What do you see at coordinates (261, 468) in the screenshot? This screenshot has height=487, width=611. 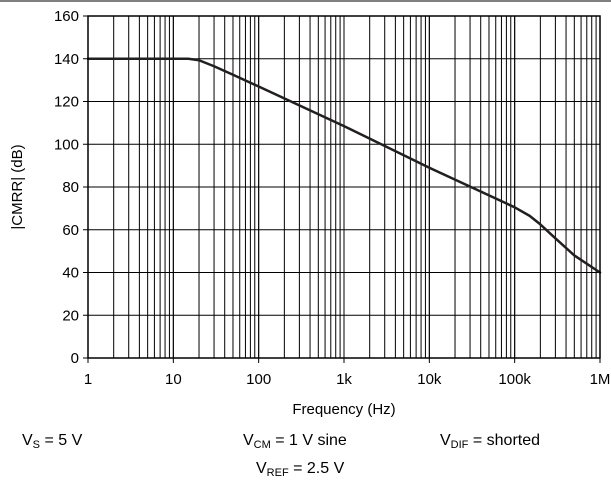 I see `condition-vref-symbol: V` at bounding box center [261, 468].